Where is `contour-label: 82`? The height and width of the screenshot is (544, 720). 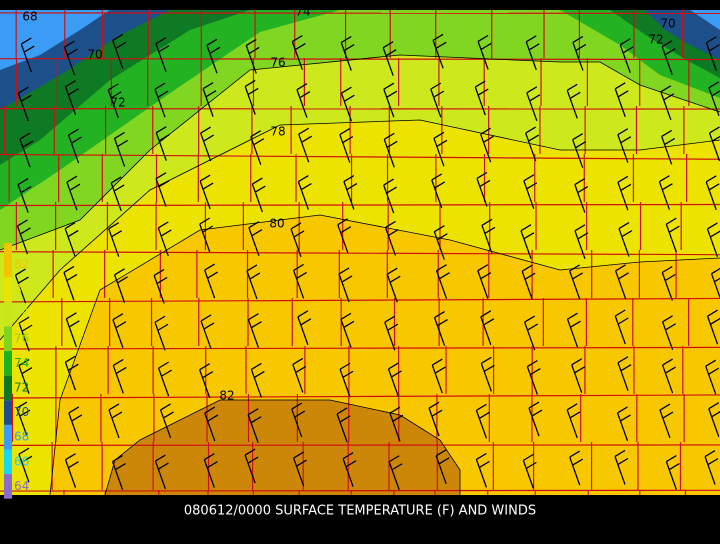
contour-label: 82 is located at coordinates (226, 396).